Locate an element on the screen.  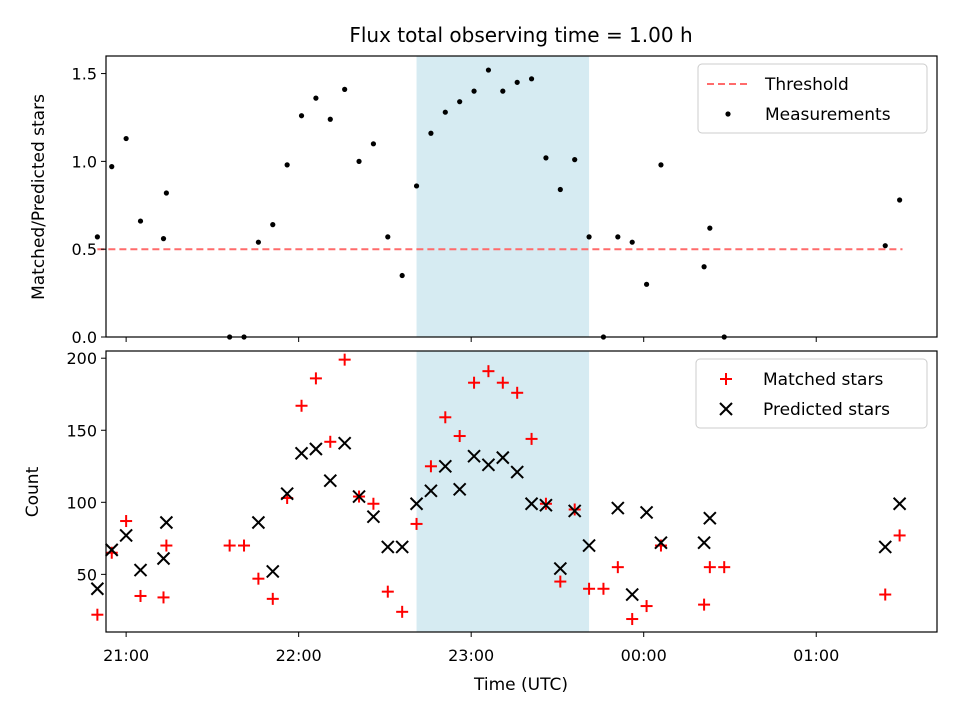
matched-stars-legend-label: Matched stars is located at coordinates (823, 380).